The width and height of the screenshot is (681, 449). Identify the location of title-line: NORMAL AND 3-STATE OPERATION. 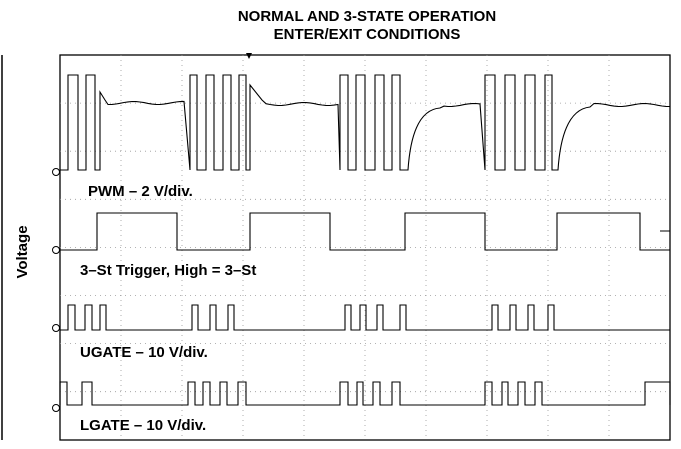
(367, 16).